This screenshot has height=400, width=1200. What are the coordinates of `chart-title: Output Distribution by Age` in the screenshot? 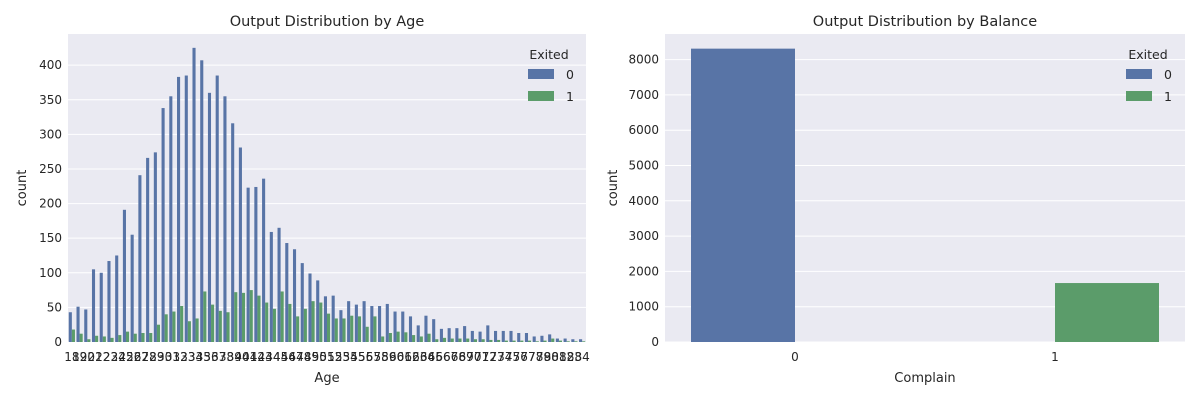 It's located at (327, 22).